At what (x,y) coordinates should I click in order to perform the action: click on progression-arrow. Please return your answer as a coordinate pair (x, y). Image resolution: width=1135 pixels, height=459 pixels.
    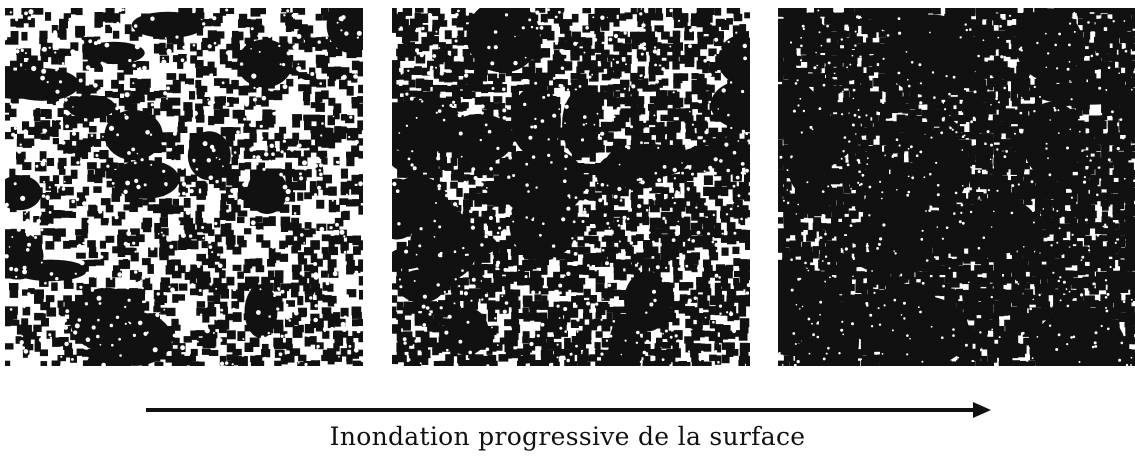
    Looking at the image, I should click on (568, 410).